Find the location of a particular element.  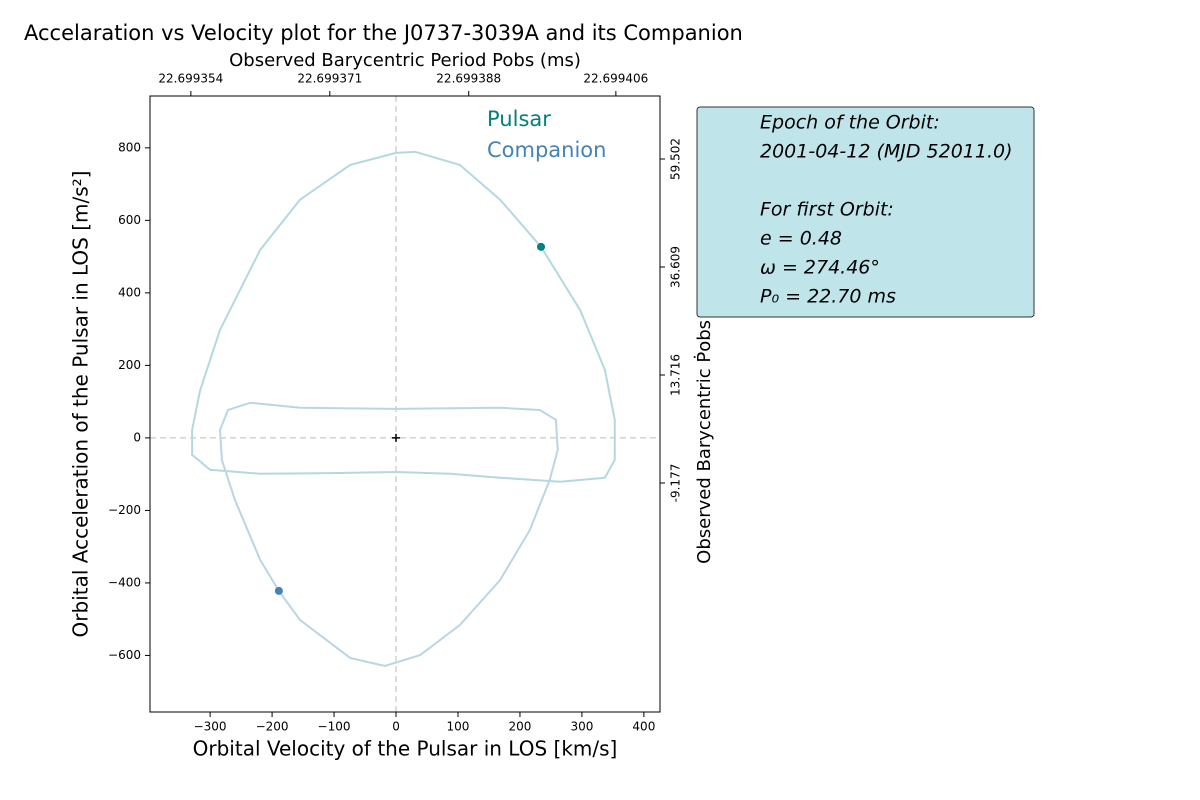

y-tick-label: 400 is located at coordinates (129, 292).